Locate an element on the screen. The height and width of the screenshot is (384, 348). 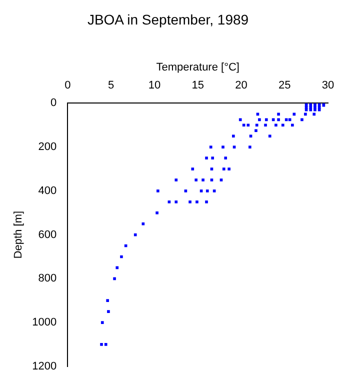
y-tick-label: 800 is located at coordinates (47, 278).